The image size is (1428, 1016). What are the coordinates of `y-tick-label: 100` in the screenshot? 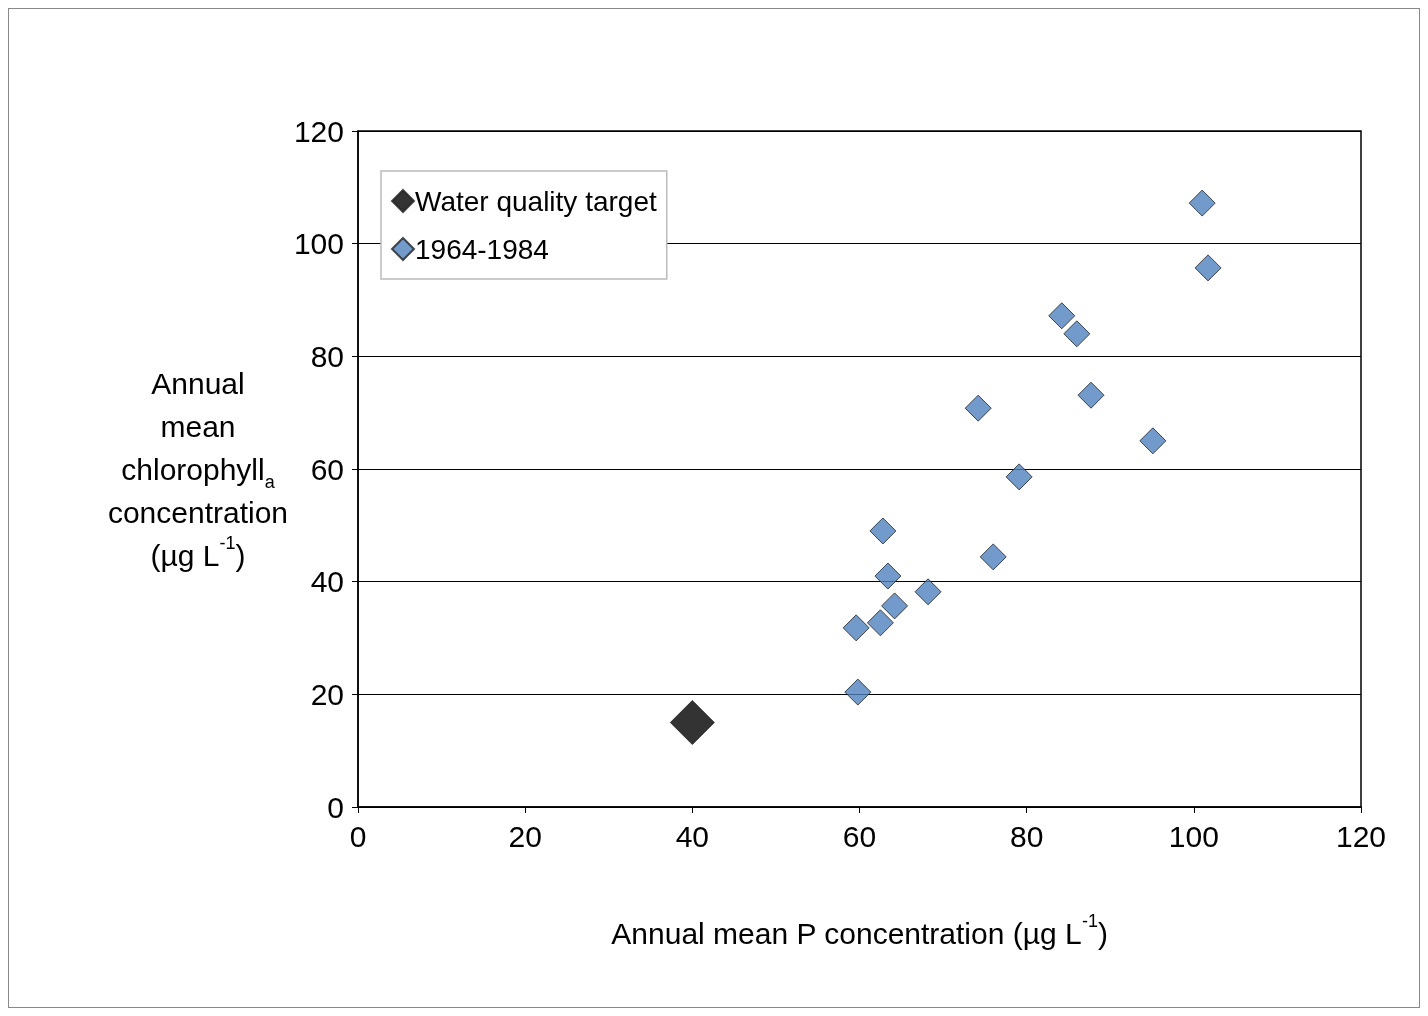 It's located at (318, 244).